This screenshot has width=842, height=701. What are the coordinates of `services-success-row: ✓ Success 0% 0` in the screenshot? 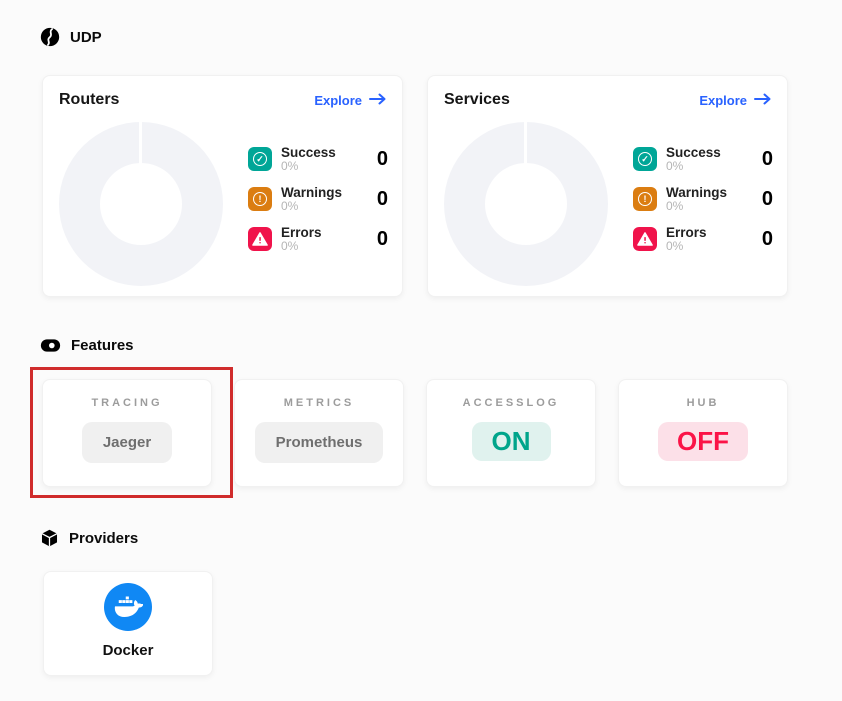 It's located at (703, 159).